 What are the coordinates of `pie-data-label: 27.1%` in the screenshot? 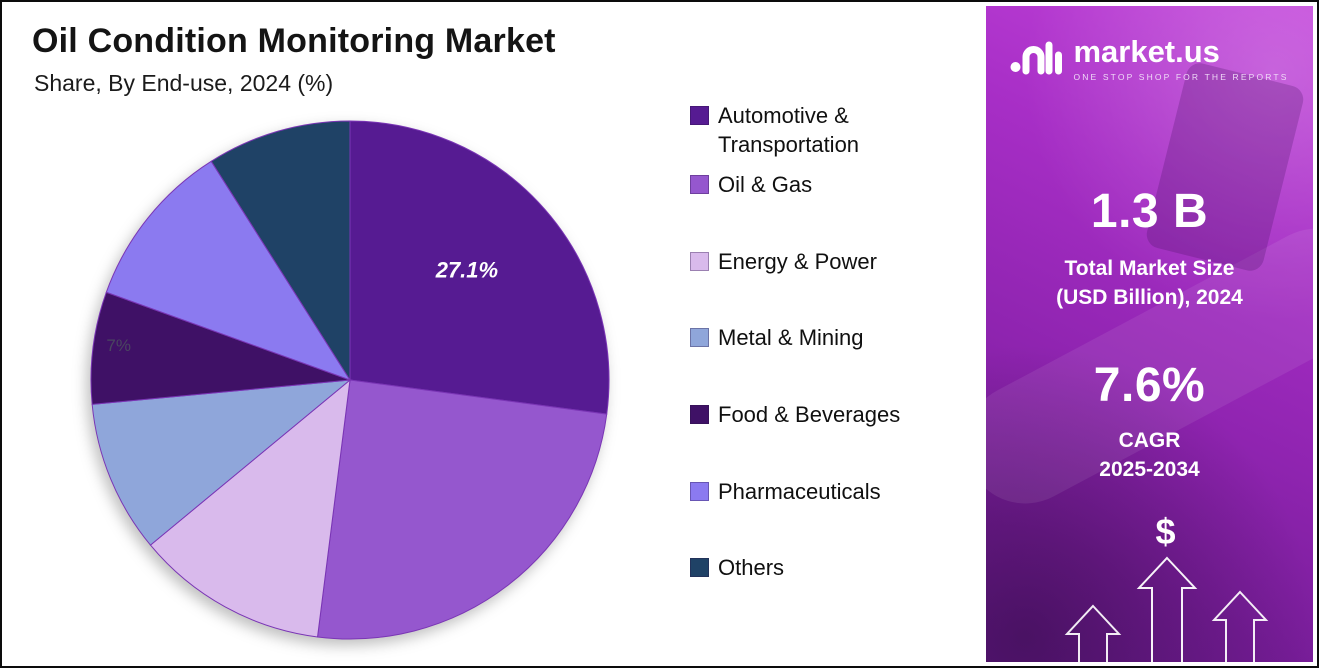 It's located at (466, 270).